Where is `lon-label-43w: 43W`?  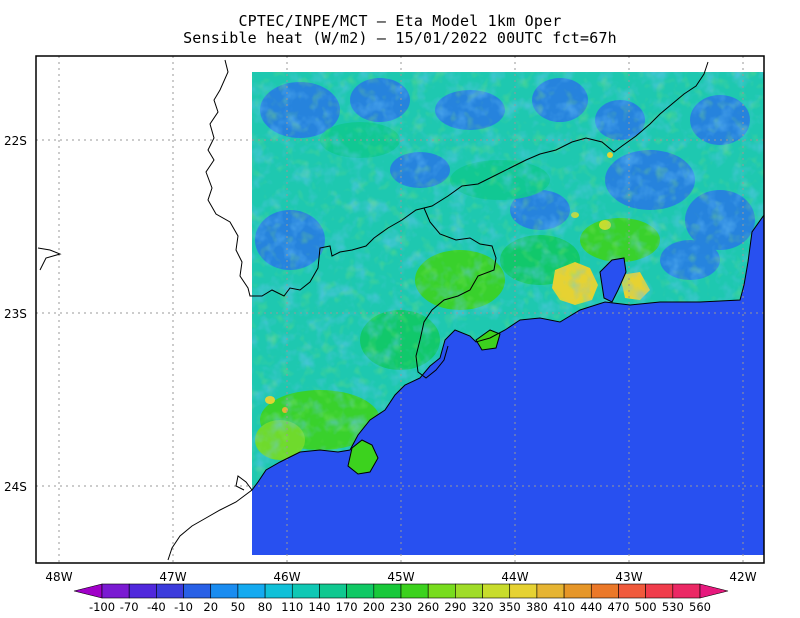
lon-label-43w: 43W is located at coordinates (628, 577).